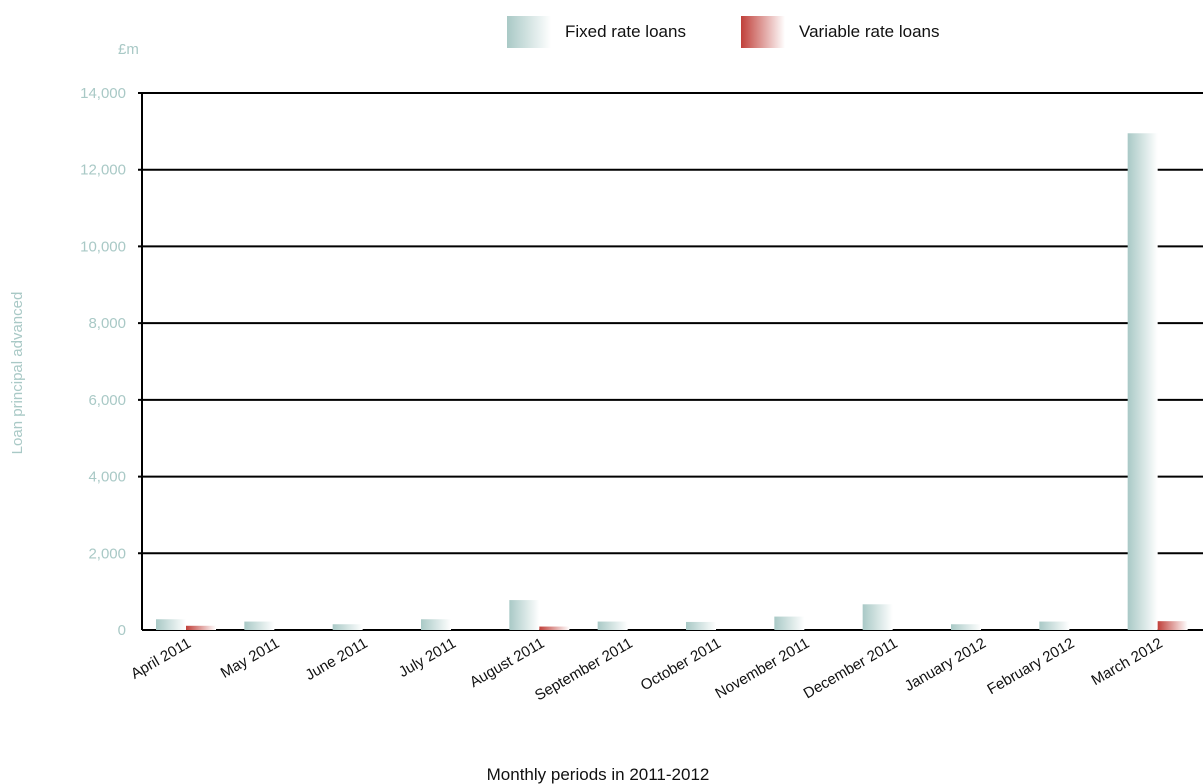 This screenshot has width=1203, height=784. Describe the element at coordinates (107, 553) in the screenshot. I see `y-tick-label: 2,000` at that location.